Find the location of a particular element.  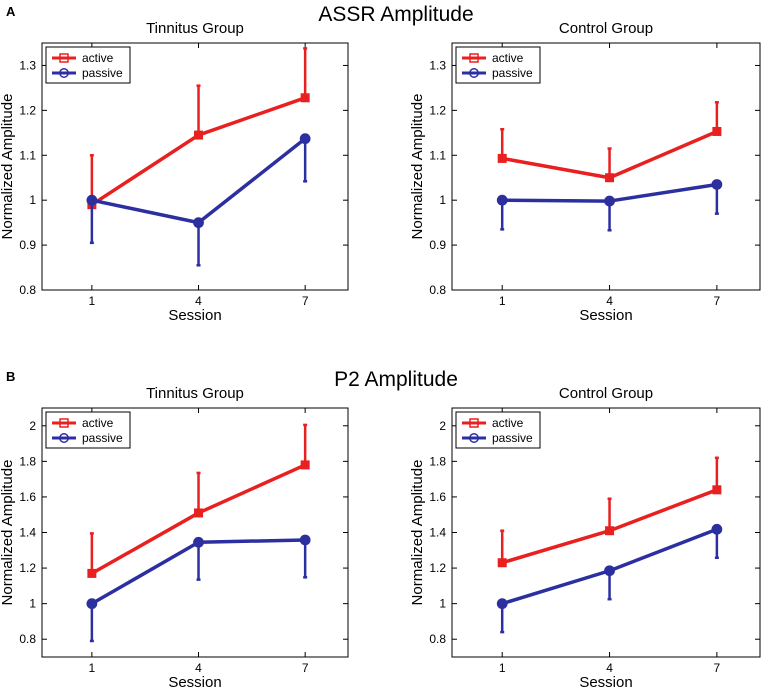

panel-title-a: ASSR Amplitude is located at coordinates (395, 14).